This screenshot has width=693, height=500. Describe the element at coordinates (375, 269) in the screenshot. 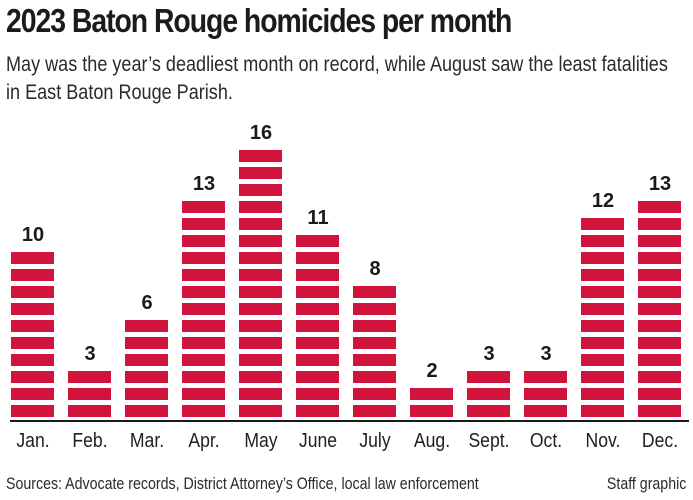

I see `value-label: 8` at that location.